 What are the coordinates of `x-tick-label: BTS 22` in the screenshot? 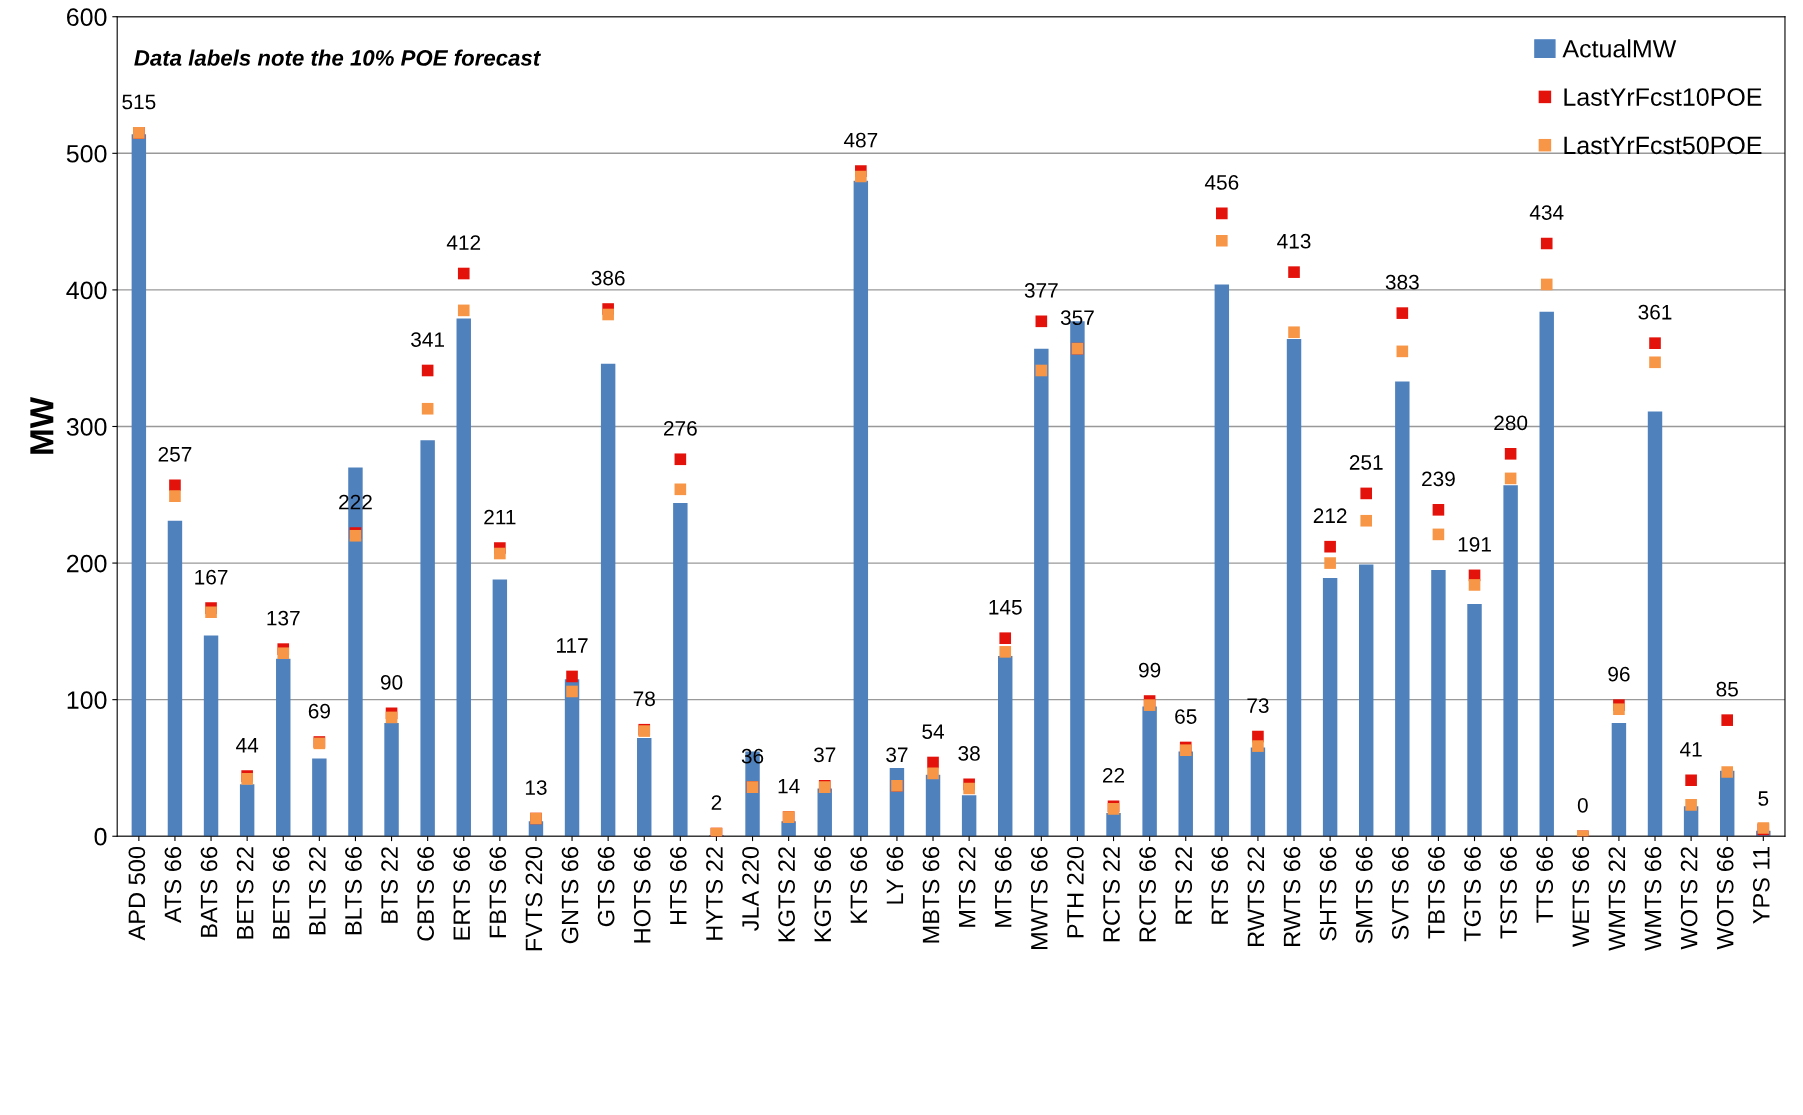 It's located at (389, 885).